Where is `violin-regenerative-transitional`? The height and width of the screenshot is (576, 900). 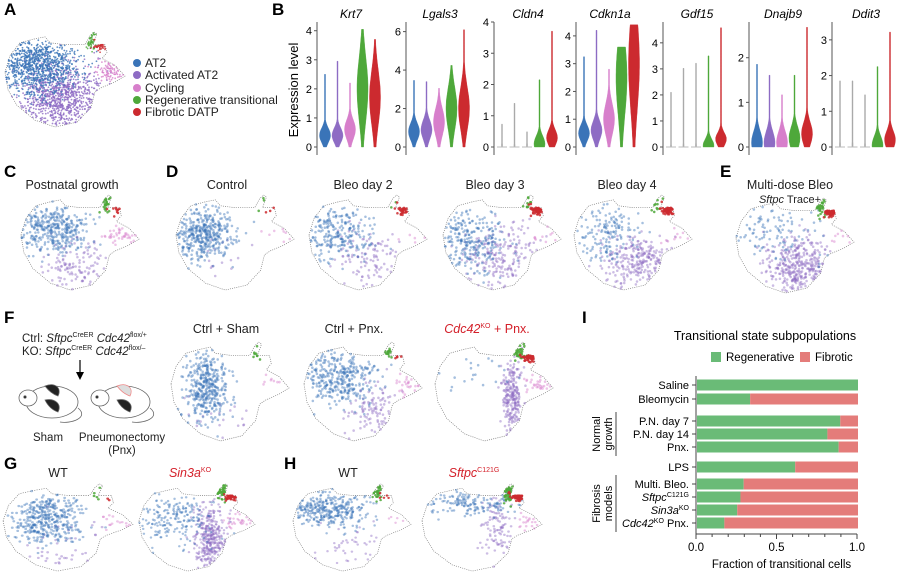
violin-regenerative-transitional is located at coordinates (794, 111).